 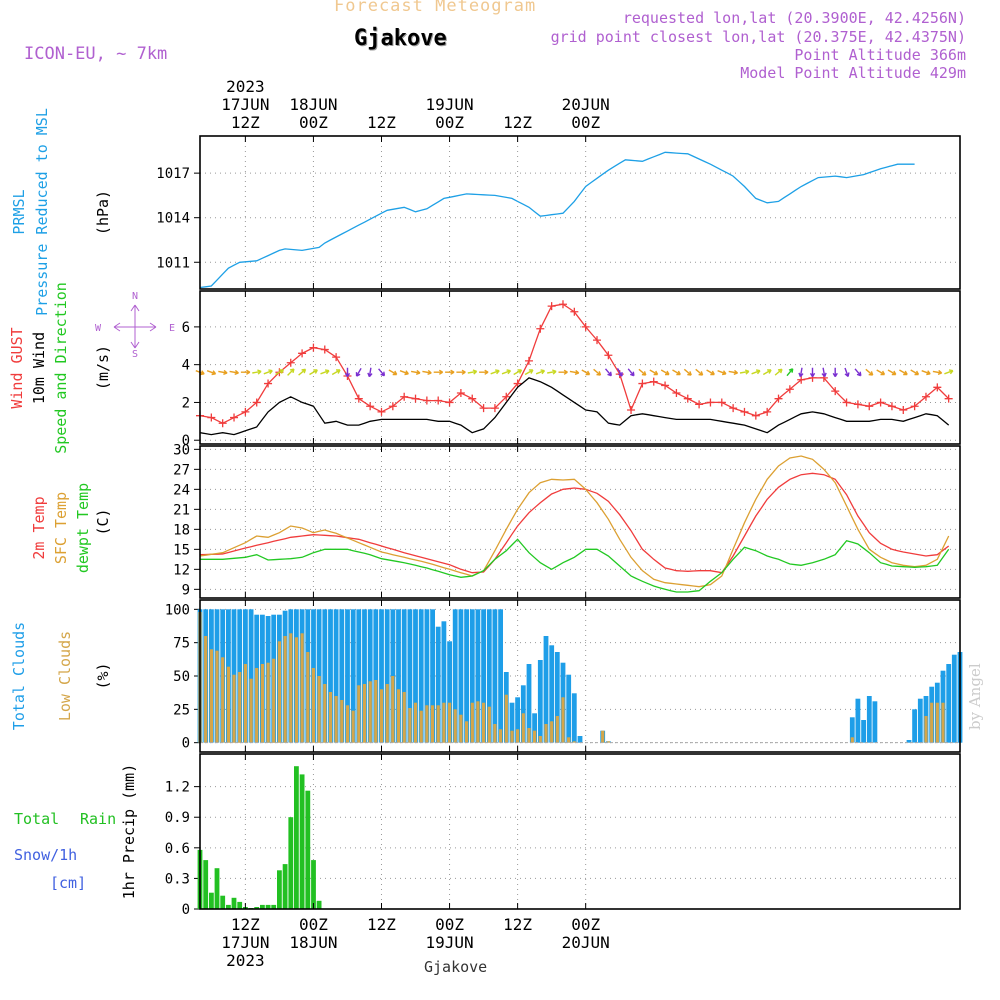 What do you see at coordinates (517, 122) in the screenshot?
I see `top-axis-hour: 12Z` at bounding box center [517, 122].